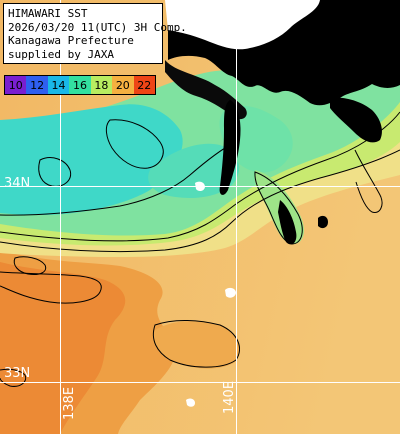 Image resolution: width=400 pixels, height=434 pixels. I want to click on cloud-north, so click(242, 25).